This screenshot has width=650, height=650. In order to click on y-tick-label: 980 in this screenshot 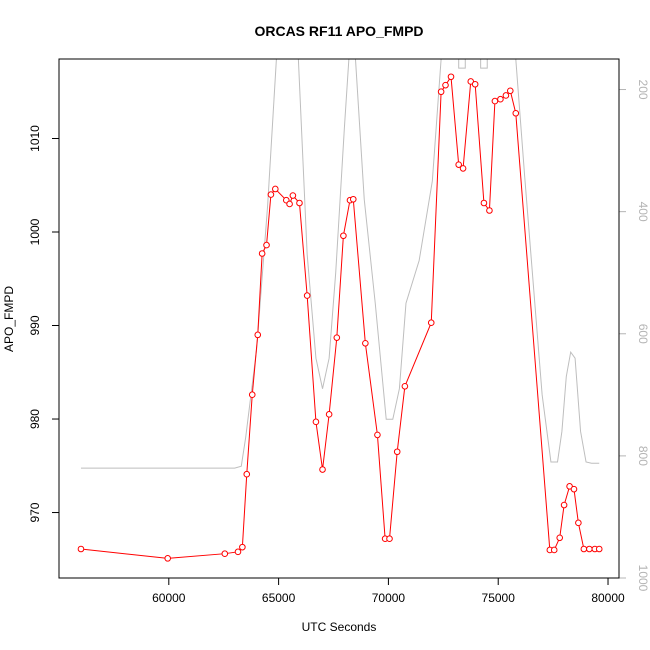, I will do `click(35, 419)`.